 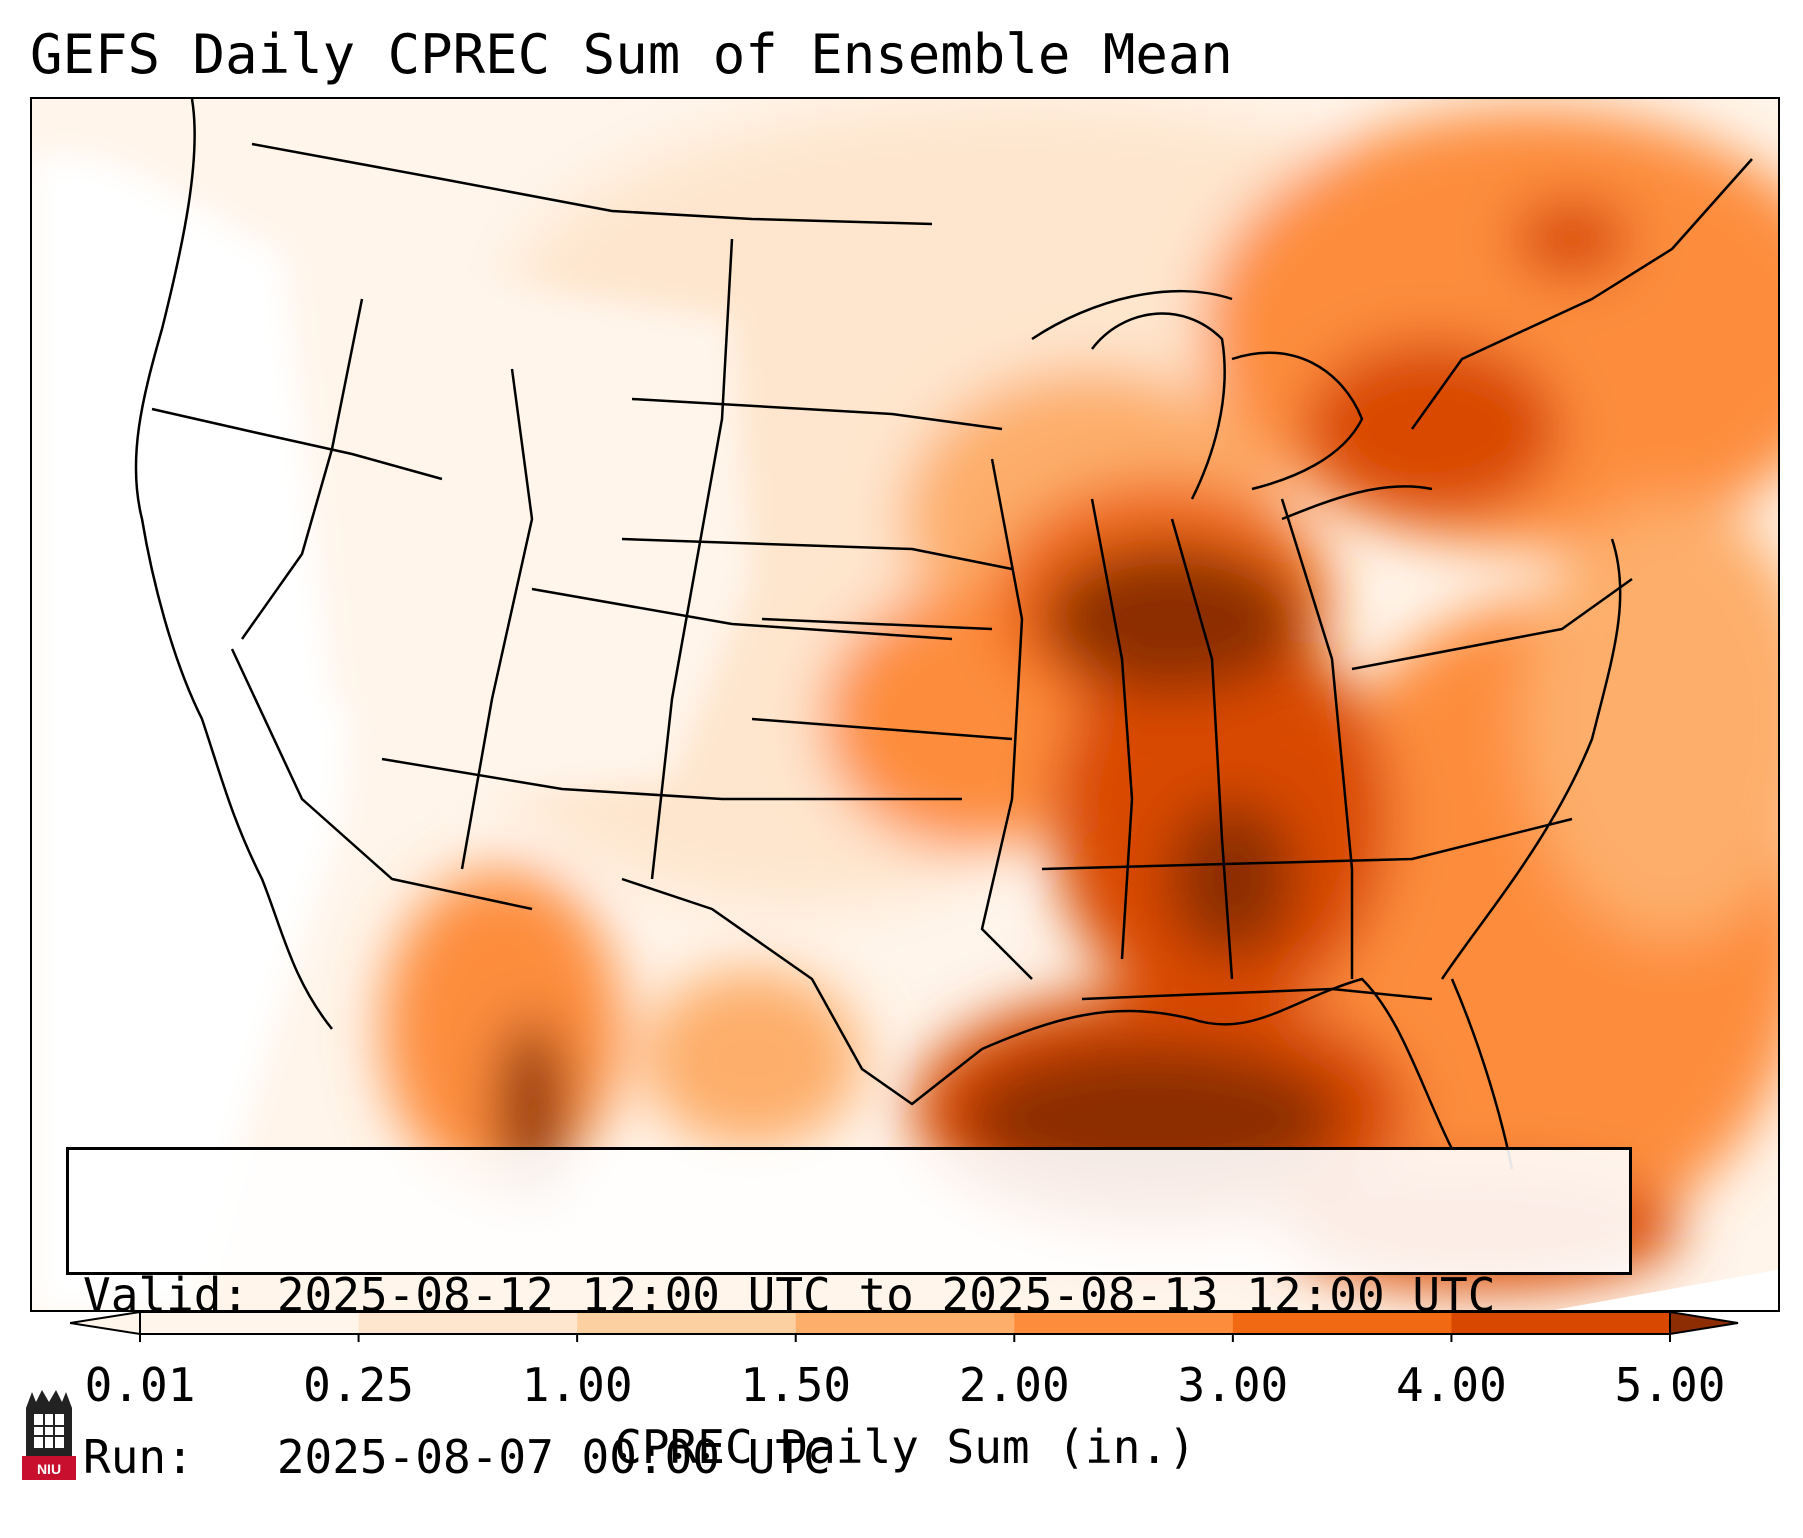 I want to click on colorbar-tick-label: 0.25, so click(x=358, y=1385).